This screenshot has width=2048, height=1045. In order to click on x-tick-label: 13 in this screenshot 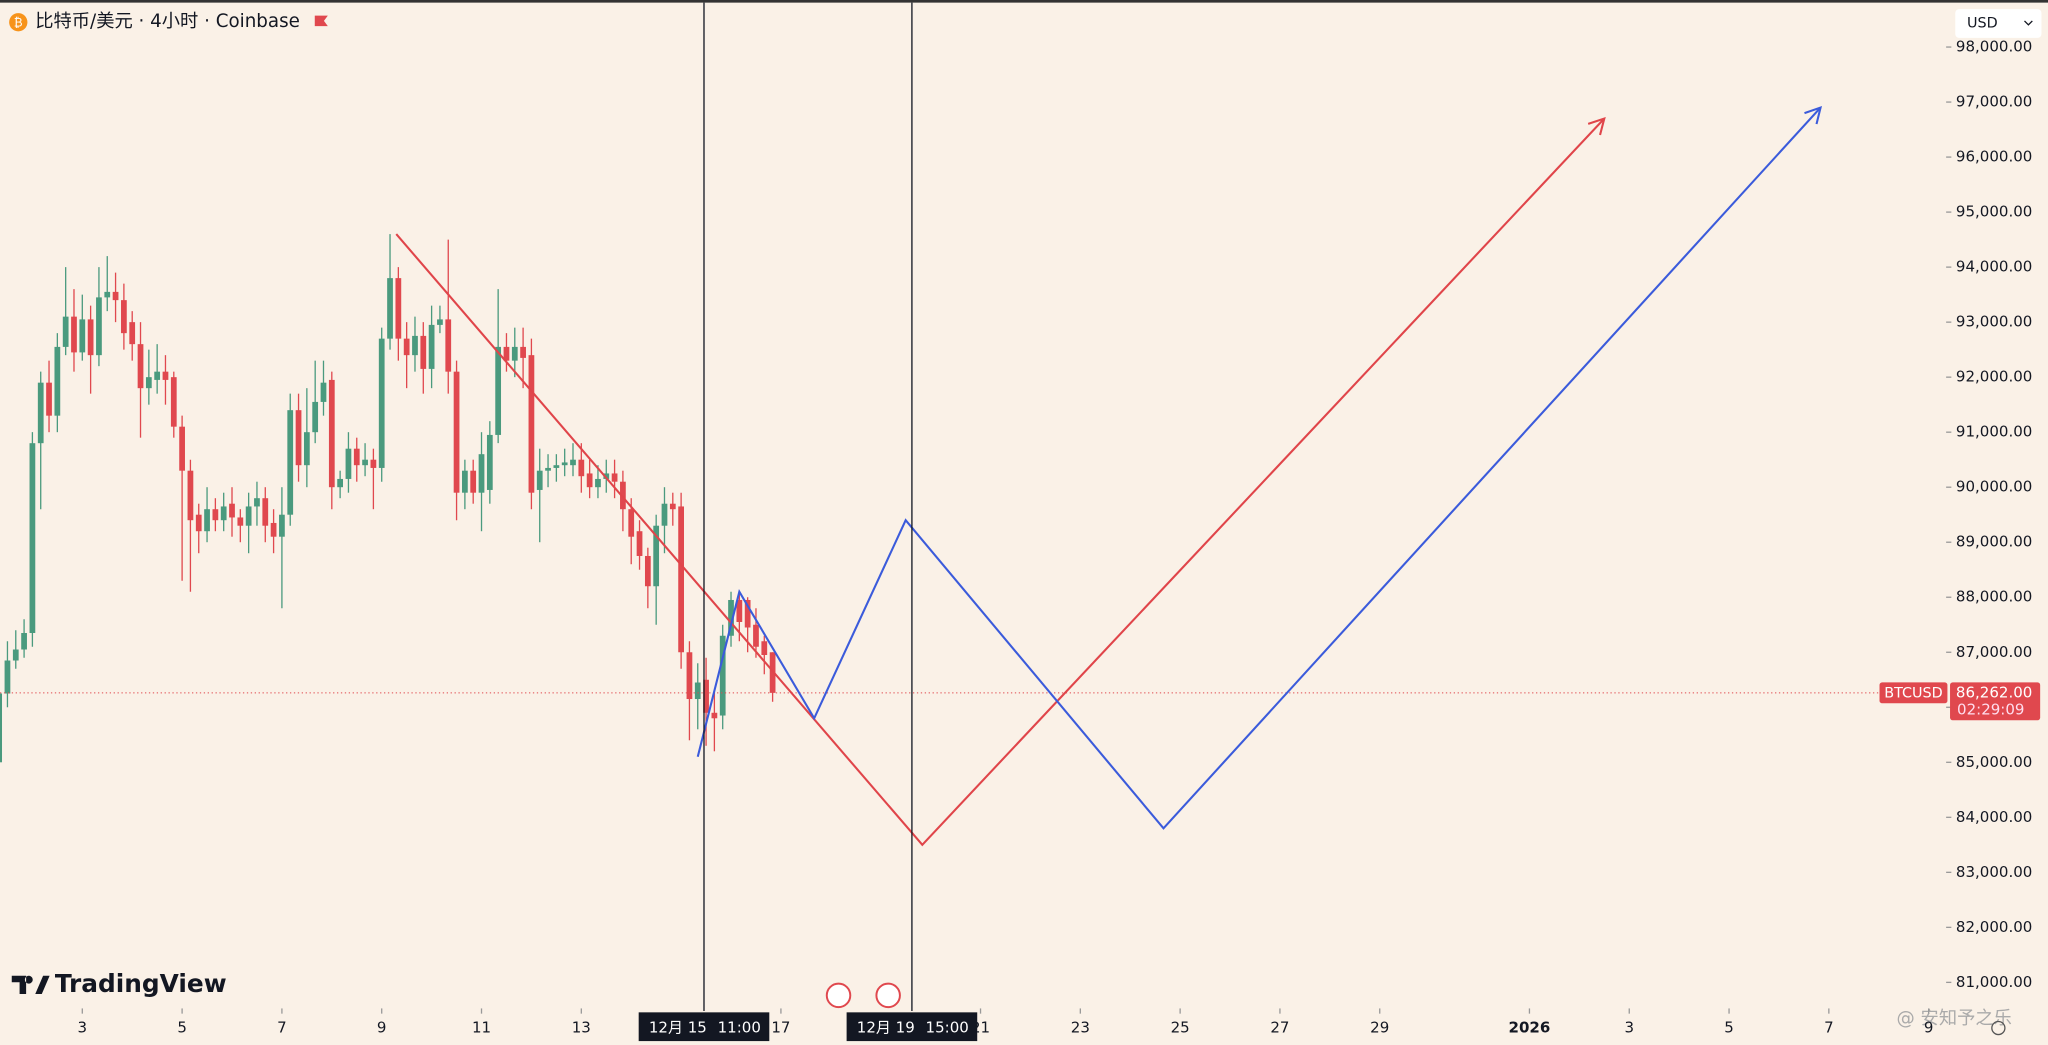, I will do `click(581, 1028)`.